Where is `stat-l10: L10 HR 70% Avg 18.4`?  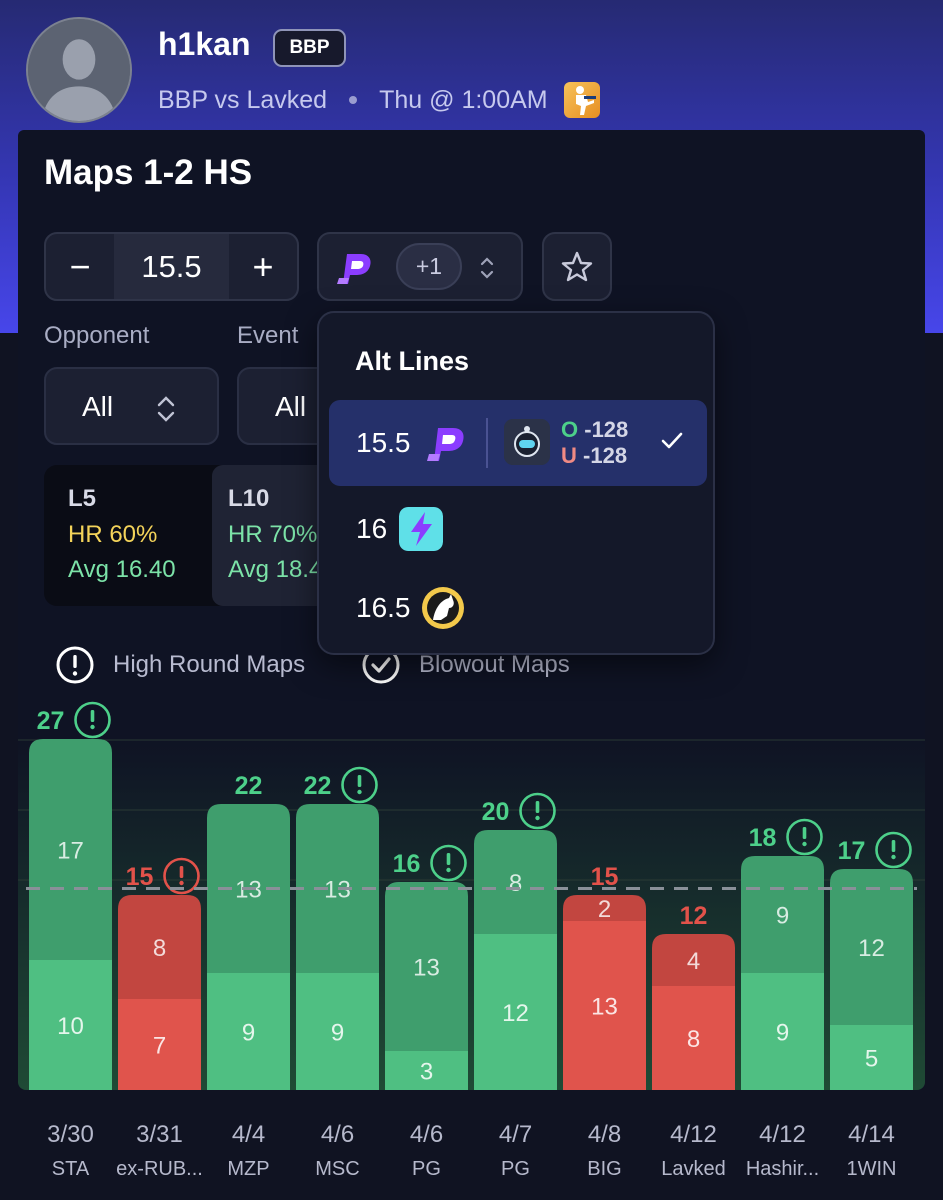 stat-l10: L10 HR 70% Avg 18.4 is located at coordinates (273, 535).